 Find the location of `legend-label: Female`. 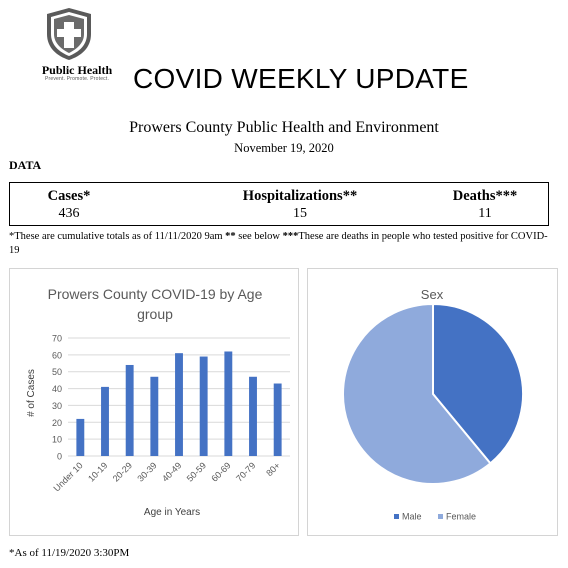

legend-label: Female is located at coordinates (461, 517).